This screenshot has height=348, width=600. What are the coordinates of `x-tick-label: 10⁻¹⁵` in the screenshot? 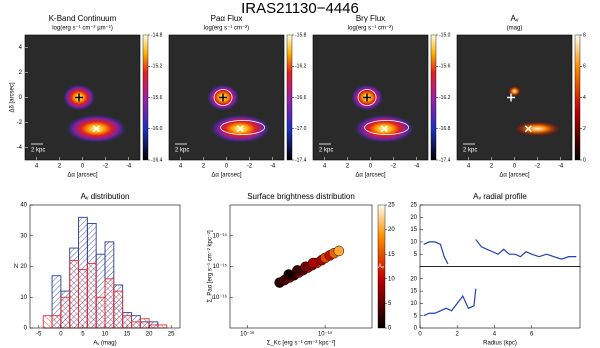 It's located at (325, 334).